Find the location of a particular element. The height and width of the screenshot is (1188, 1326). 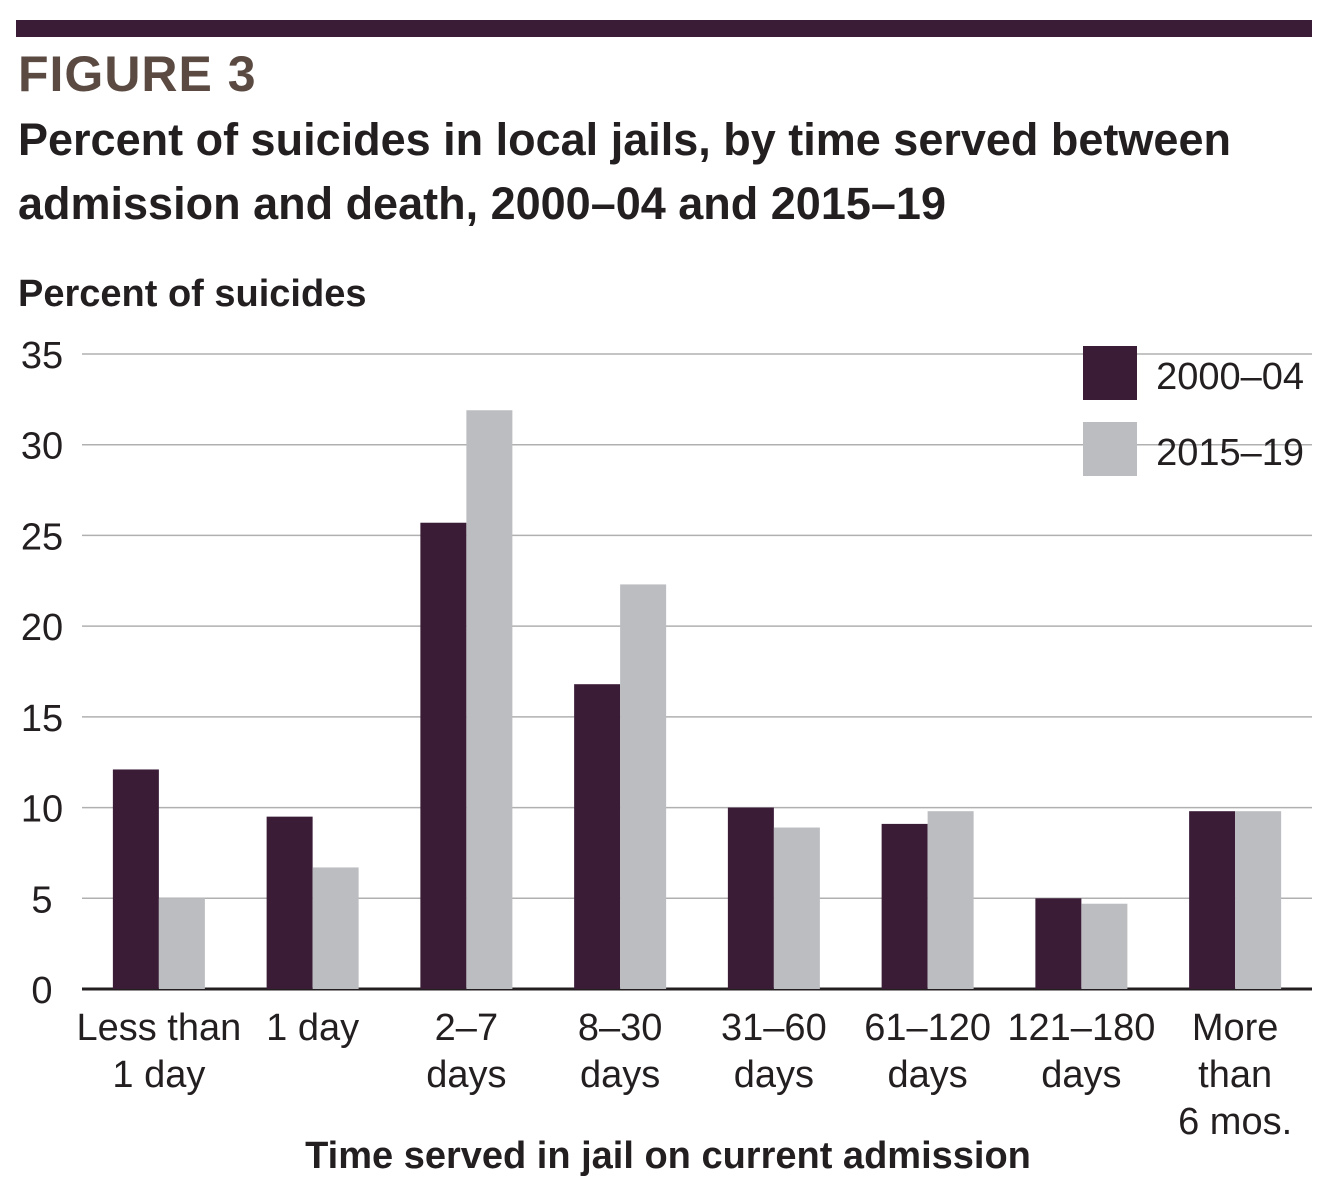

x-category-line: than is located at coordinates (1235, 1075).